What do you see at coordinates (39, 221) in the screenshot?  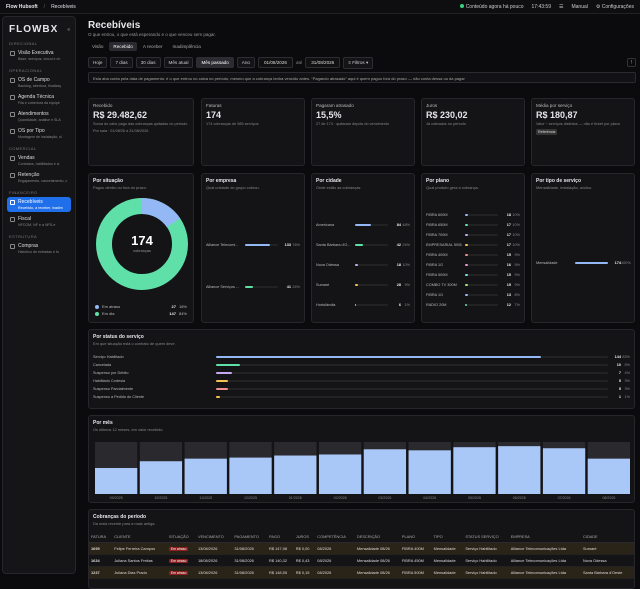 I see `sidebar-item: Fiscal NFCOM, NF e a NFS-e` at bounding box center [39, 221].